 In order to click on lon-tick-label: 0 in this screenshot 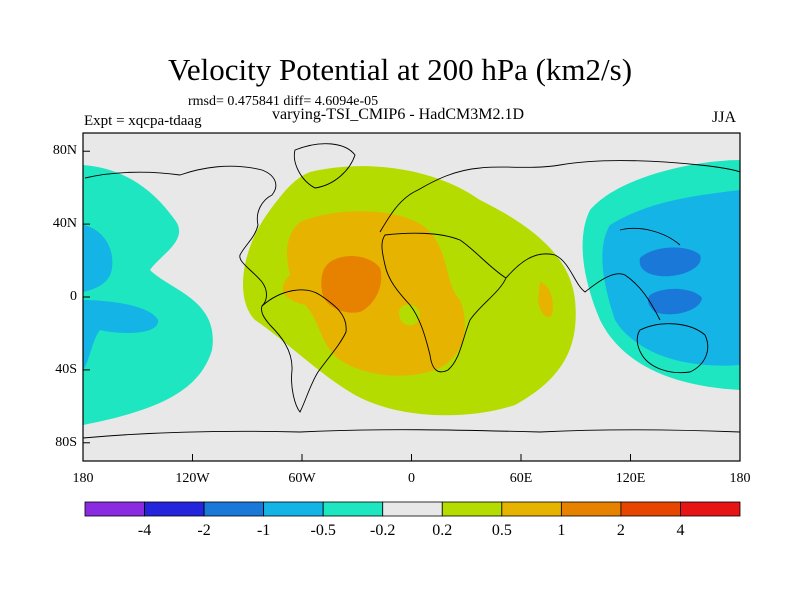, I will do `click(411, 478)`.